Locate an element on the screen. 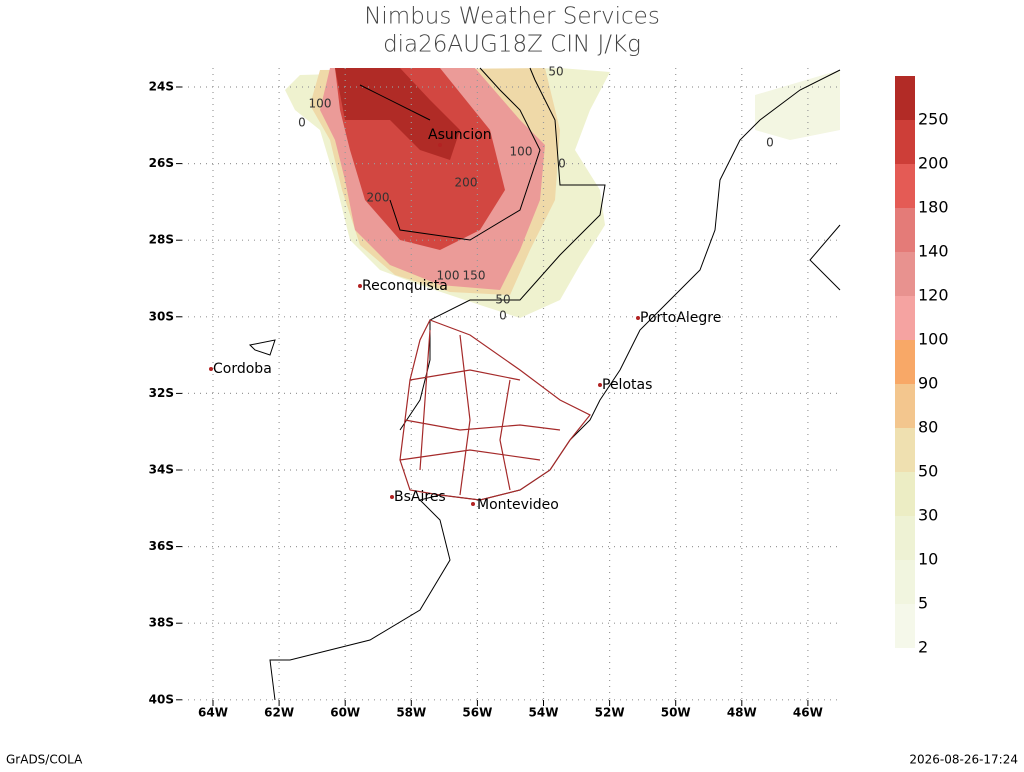 The height and width of the screenshot is (772, 1024). footer-right: 2026-08-26-17:24 is located at coordinates (963, 760).